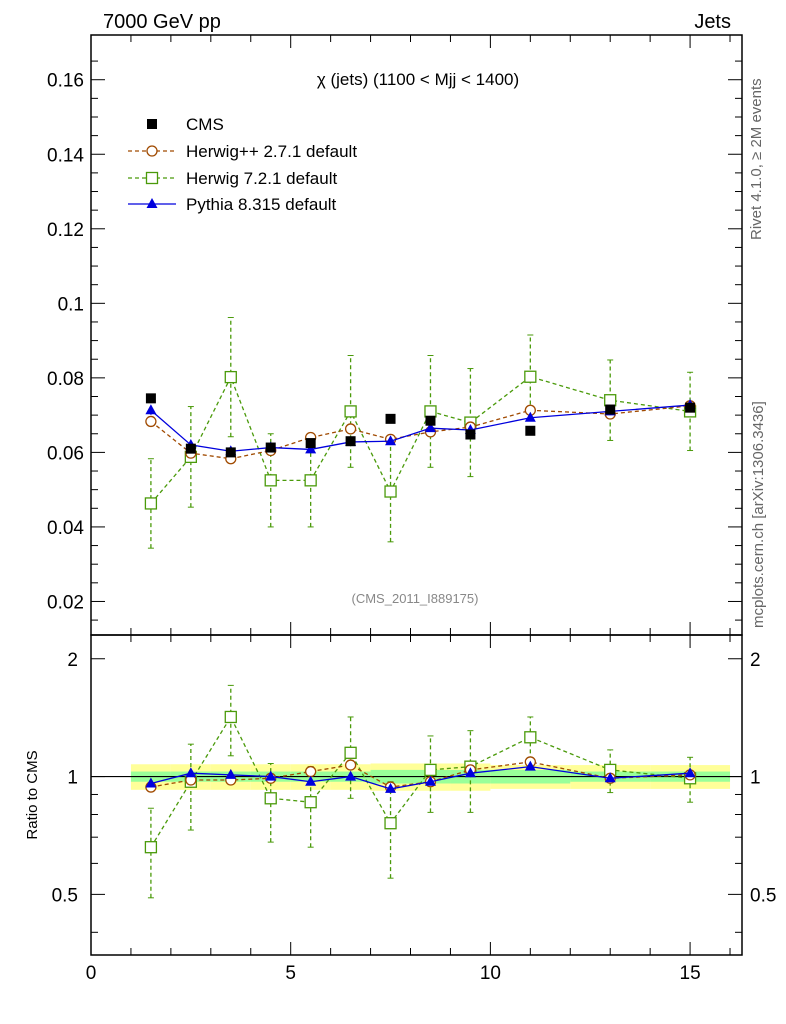 This screenshot has width=786, height=1024. Describe the element at coordinates (162, 22) in the screenshot. I see `header-left: 7000 GeV pp` at that location.